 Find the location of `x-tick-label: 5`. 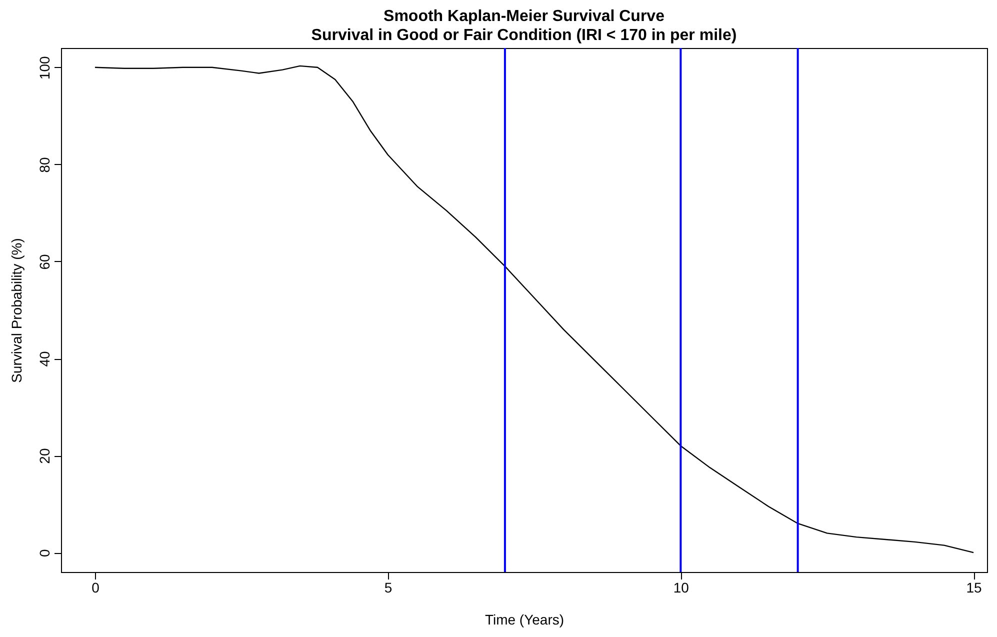

x-tick-label: 5 is located at coordinates (388, 588).